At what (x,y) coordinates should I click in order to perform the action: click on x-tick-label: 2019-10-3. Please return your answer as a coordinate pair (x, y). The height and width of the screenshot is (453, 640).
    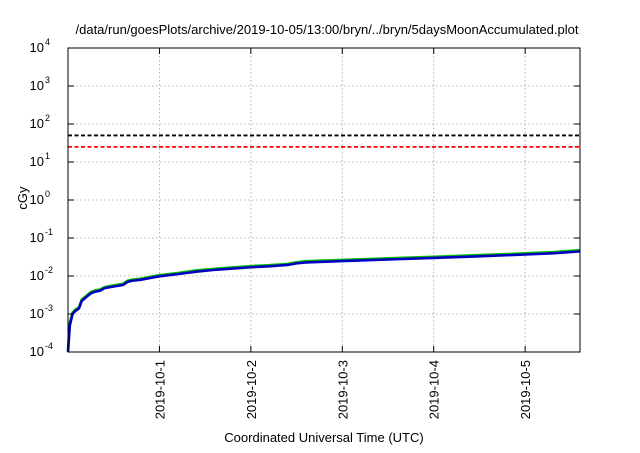
    Looking at the image, I should click on (342, 389).